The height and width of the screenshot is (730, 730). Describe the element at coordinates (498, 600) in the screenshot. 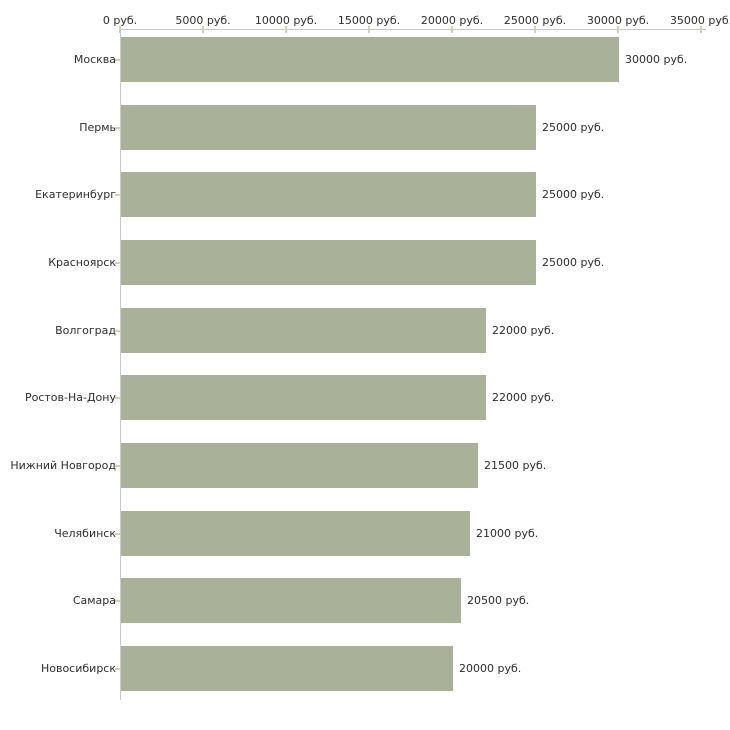

I see `bar-value-label: 20500 руб.` at that location.